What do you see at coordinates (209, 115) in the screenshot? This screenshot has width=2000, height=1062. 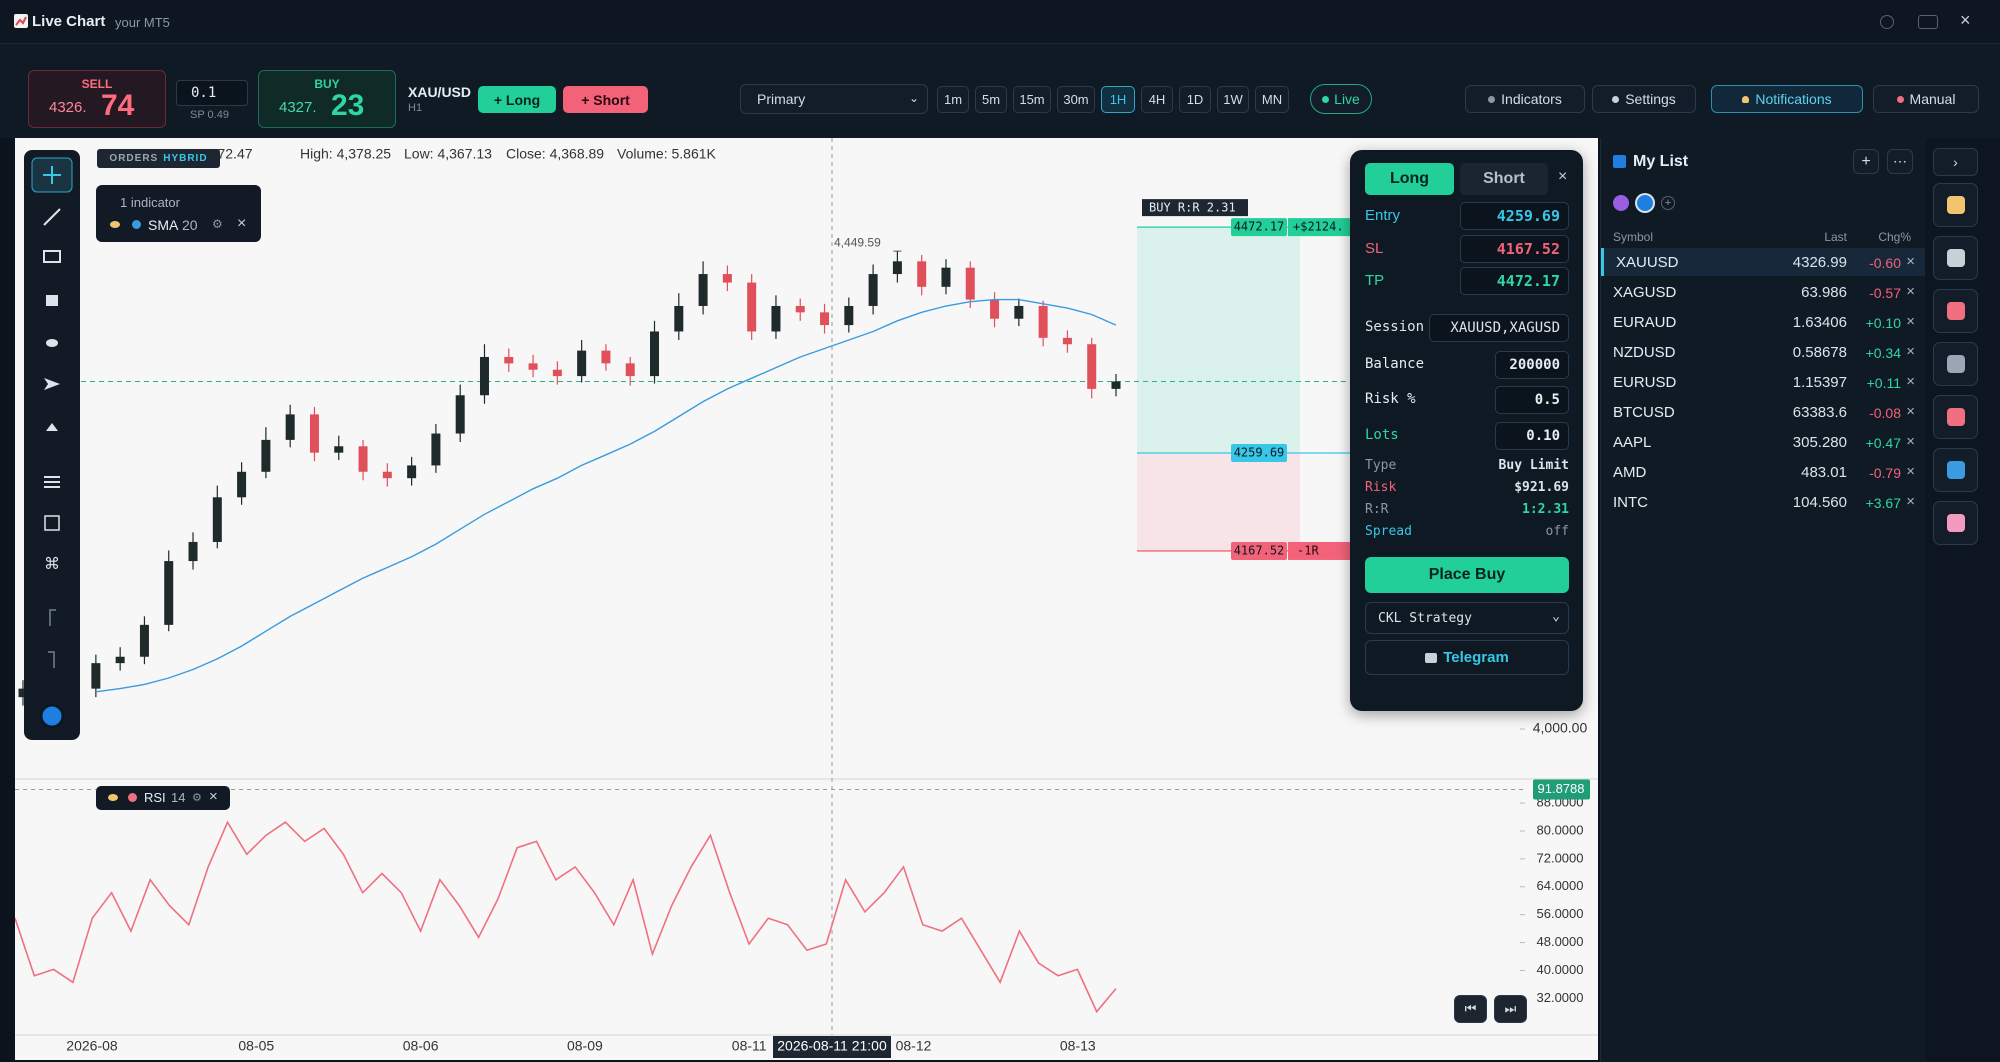 I see `spread-label: SP 0.49` at bounding box center [209, 115].